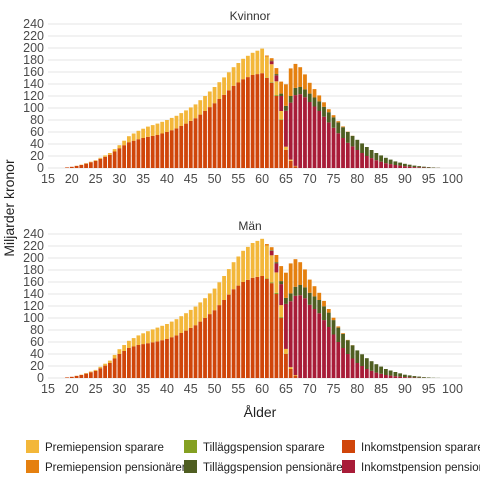 The width and height of the screenshot is (480, 480). Describe the element at coordinates (250, 16) in the screenshot. I see `panel-title: Kvinnor` at that location.